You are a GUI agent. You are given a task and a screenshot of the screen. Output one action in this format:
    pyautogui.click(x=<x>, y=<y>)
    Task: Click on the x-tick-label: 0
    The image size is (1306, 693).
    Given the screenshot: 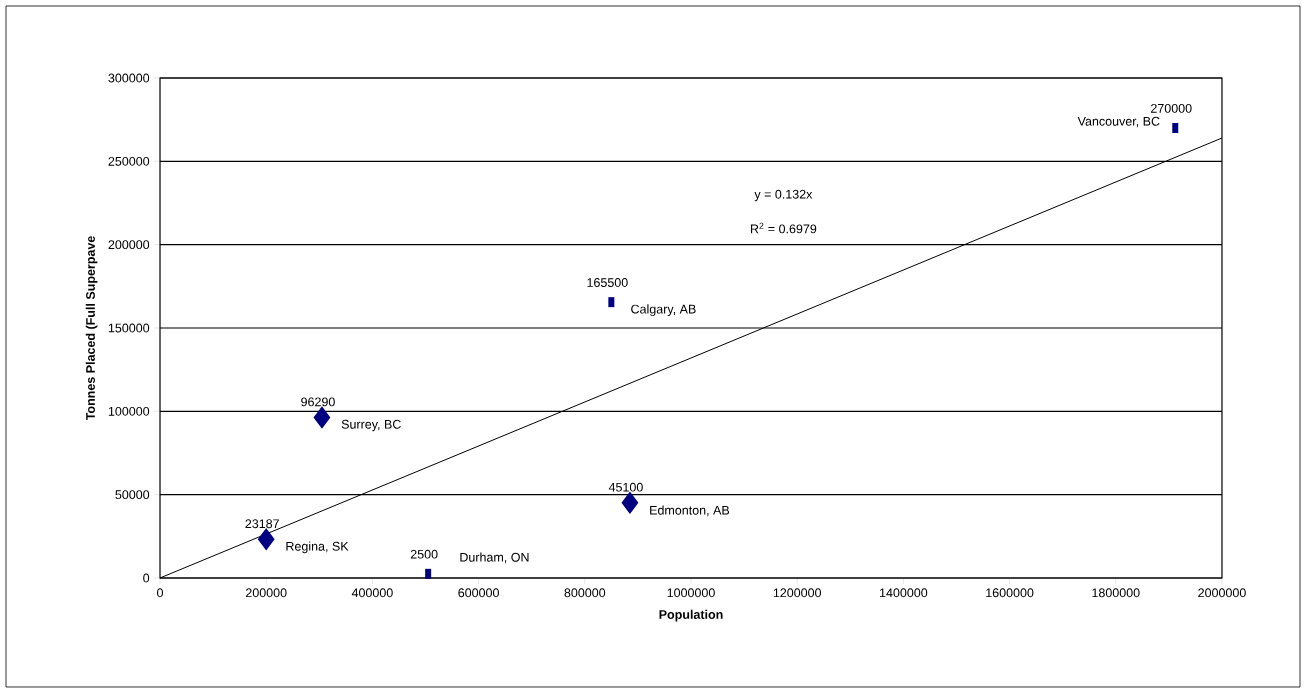 What is the action you would take?
    pyautogui.click(x=160, y=593)
    